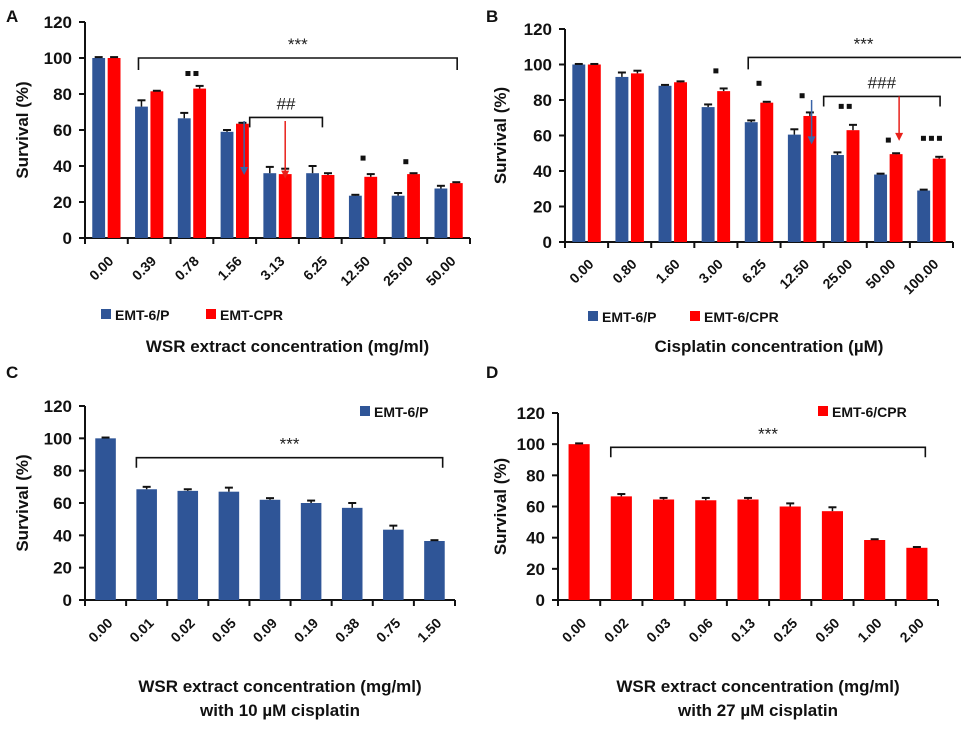  What do you see at coordinates (492, 16) in the screenshot?
I see `panel-letter: B` at bounding box center [492, 16].